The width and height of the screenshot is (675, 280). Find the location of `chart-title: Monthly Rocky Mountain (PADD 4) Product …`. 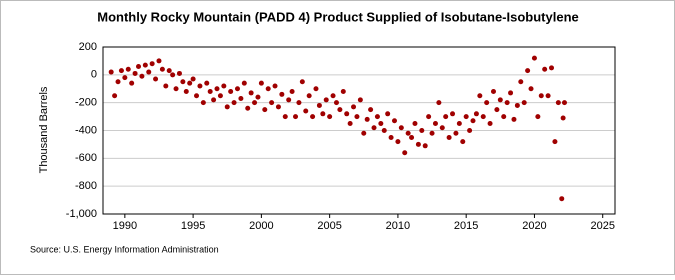

chart-title: Monthly Rocky Mountain (PADD 4) Product … is located at coordinates (338, 16).